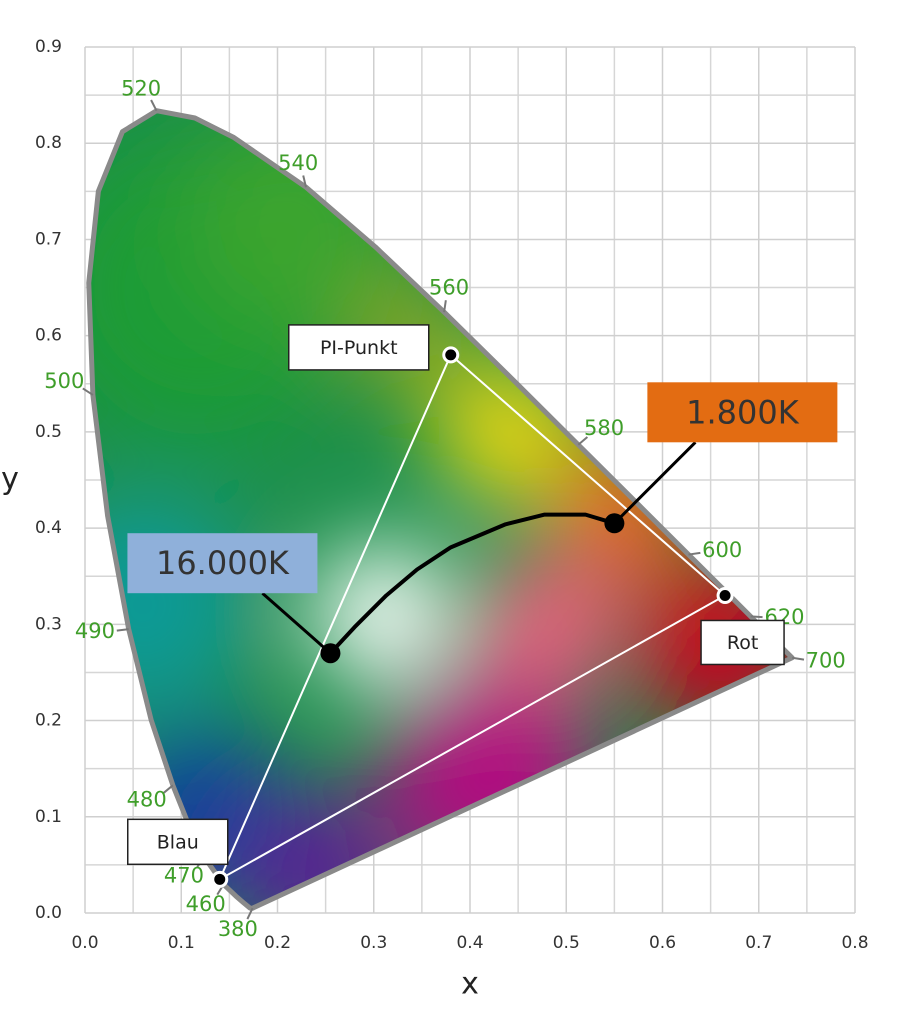 The image size is (900, 1011). What do you see at coordinates (469, 943) in the screenshot?
I see `x-tick-label: 0.4` at bounding box center [469, 943].